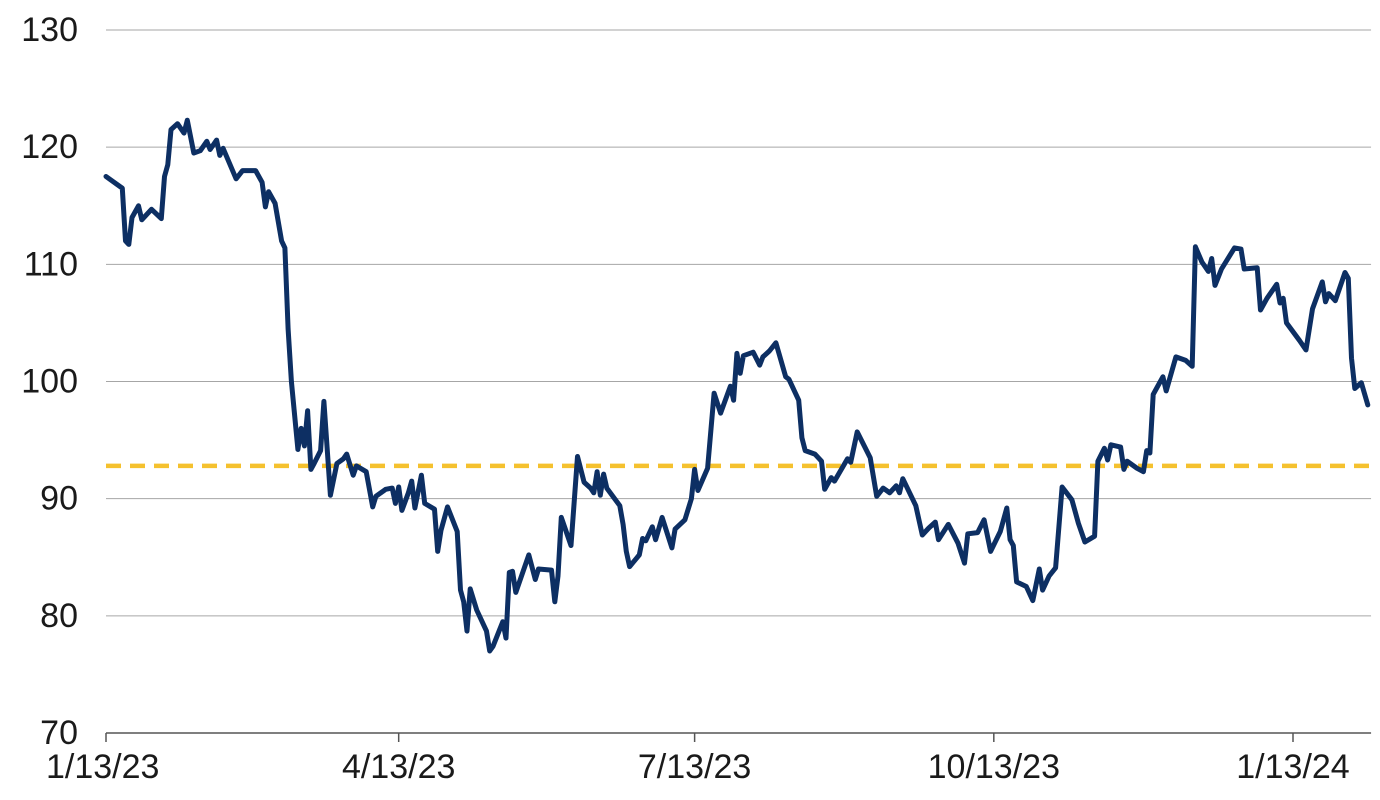 This screenshot has height=800, width=1380. What do you see at coordinates (398, 767) in the screenshot?
I see `x-tick-label: 4/13/23` at bounding box center [398, 767].